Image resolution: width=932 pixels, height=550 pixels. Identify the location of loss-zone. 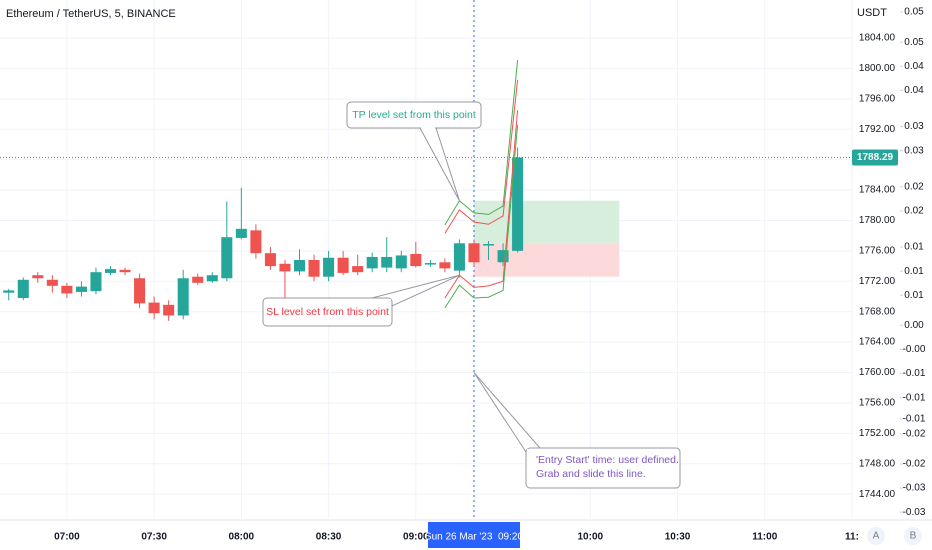
(546, 260).